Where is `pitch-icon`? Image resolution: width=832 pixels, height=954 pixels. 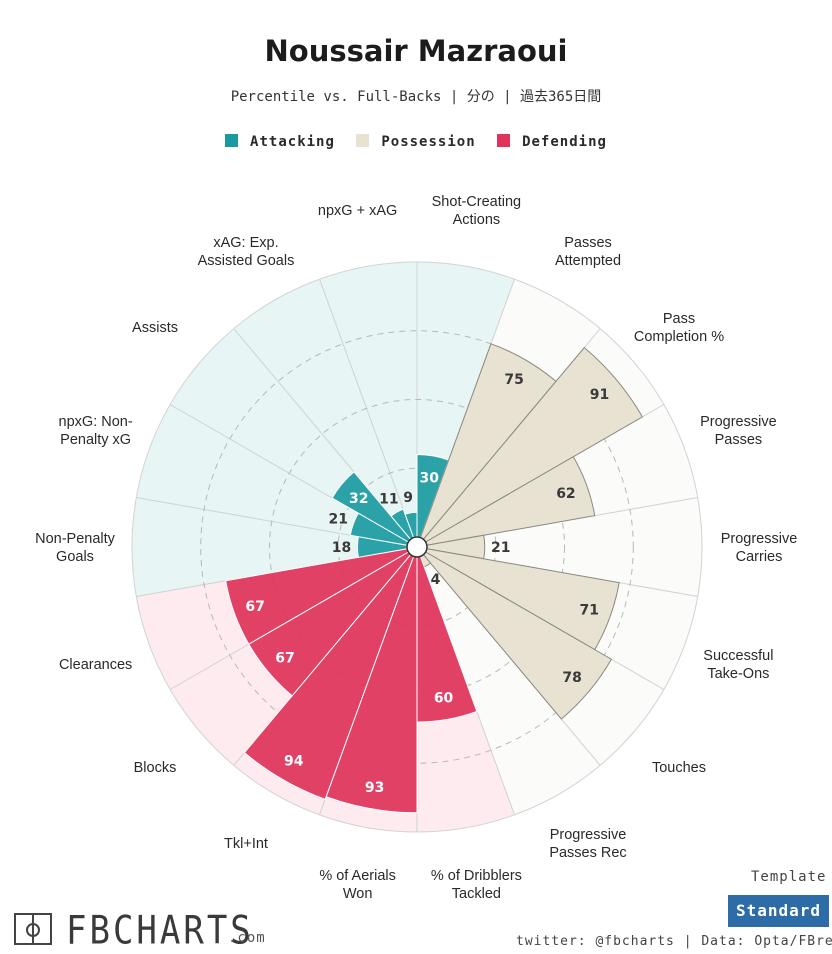 pitch-icon is located at coordinates (33, 929).